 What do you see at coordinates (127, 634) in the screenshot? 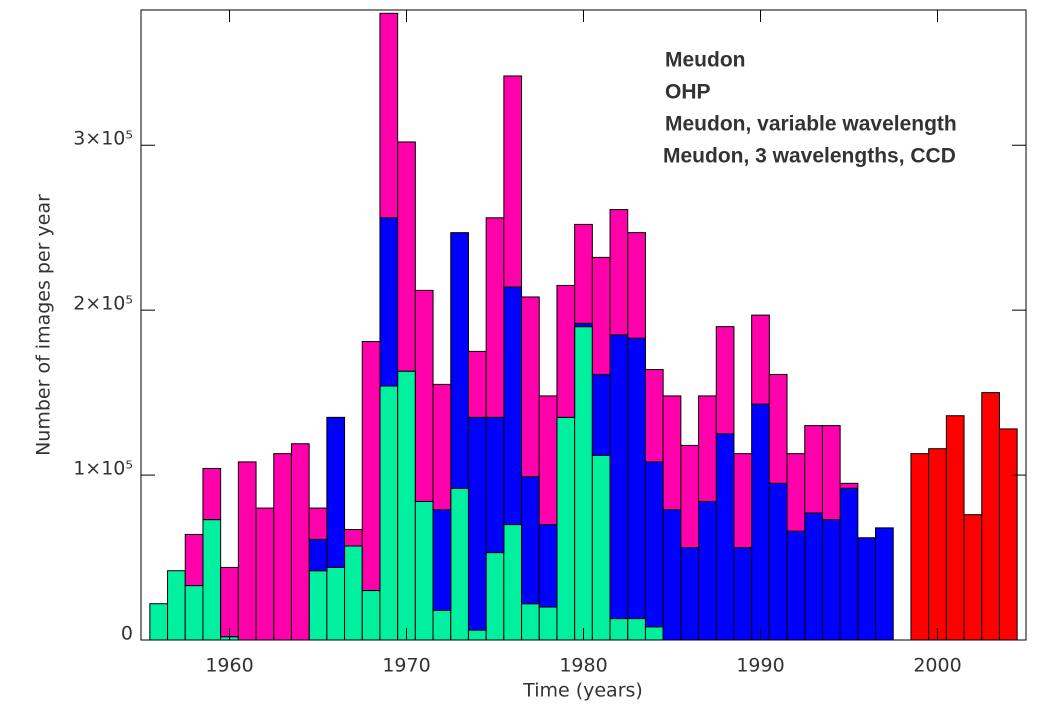
I see `y-tick-label: 0` at bounding box center [127, 634].